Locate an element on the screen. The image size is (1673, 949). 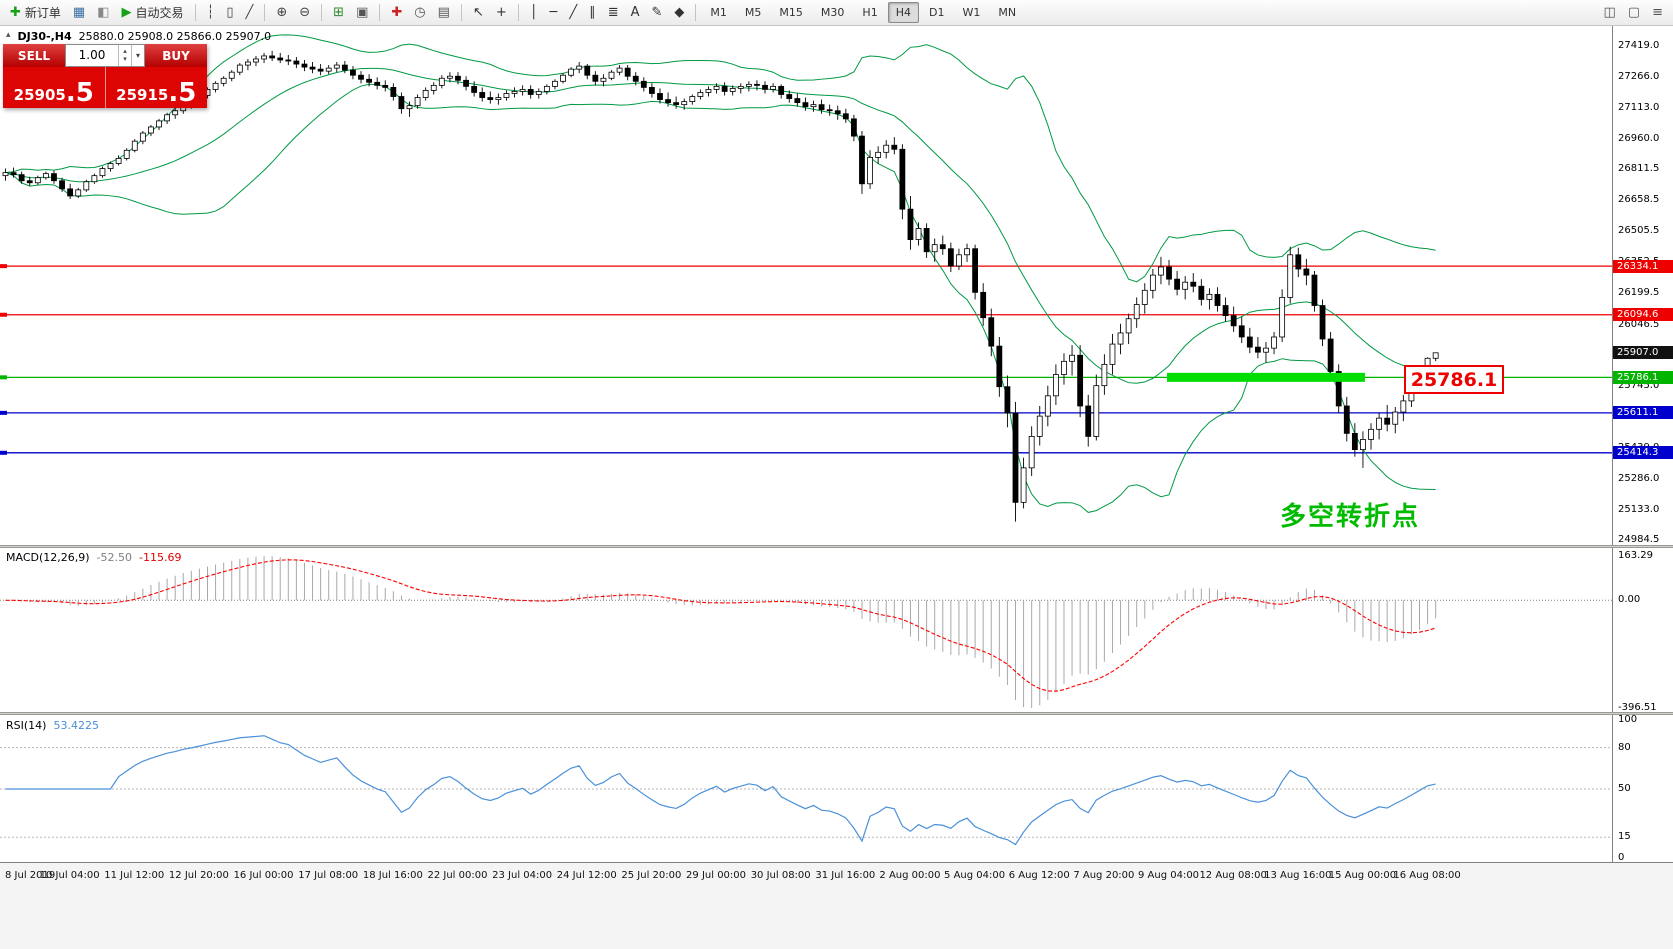
zoom-out-icon: ⊖ is located at coordinates (305, 12).